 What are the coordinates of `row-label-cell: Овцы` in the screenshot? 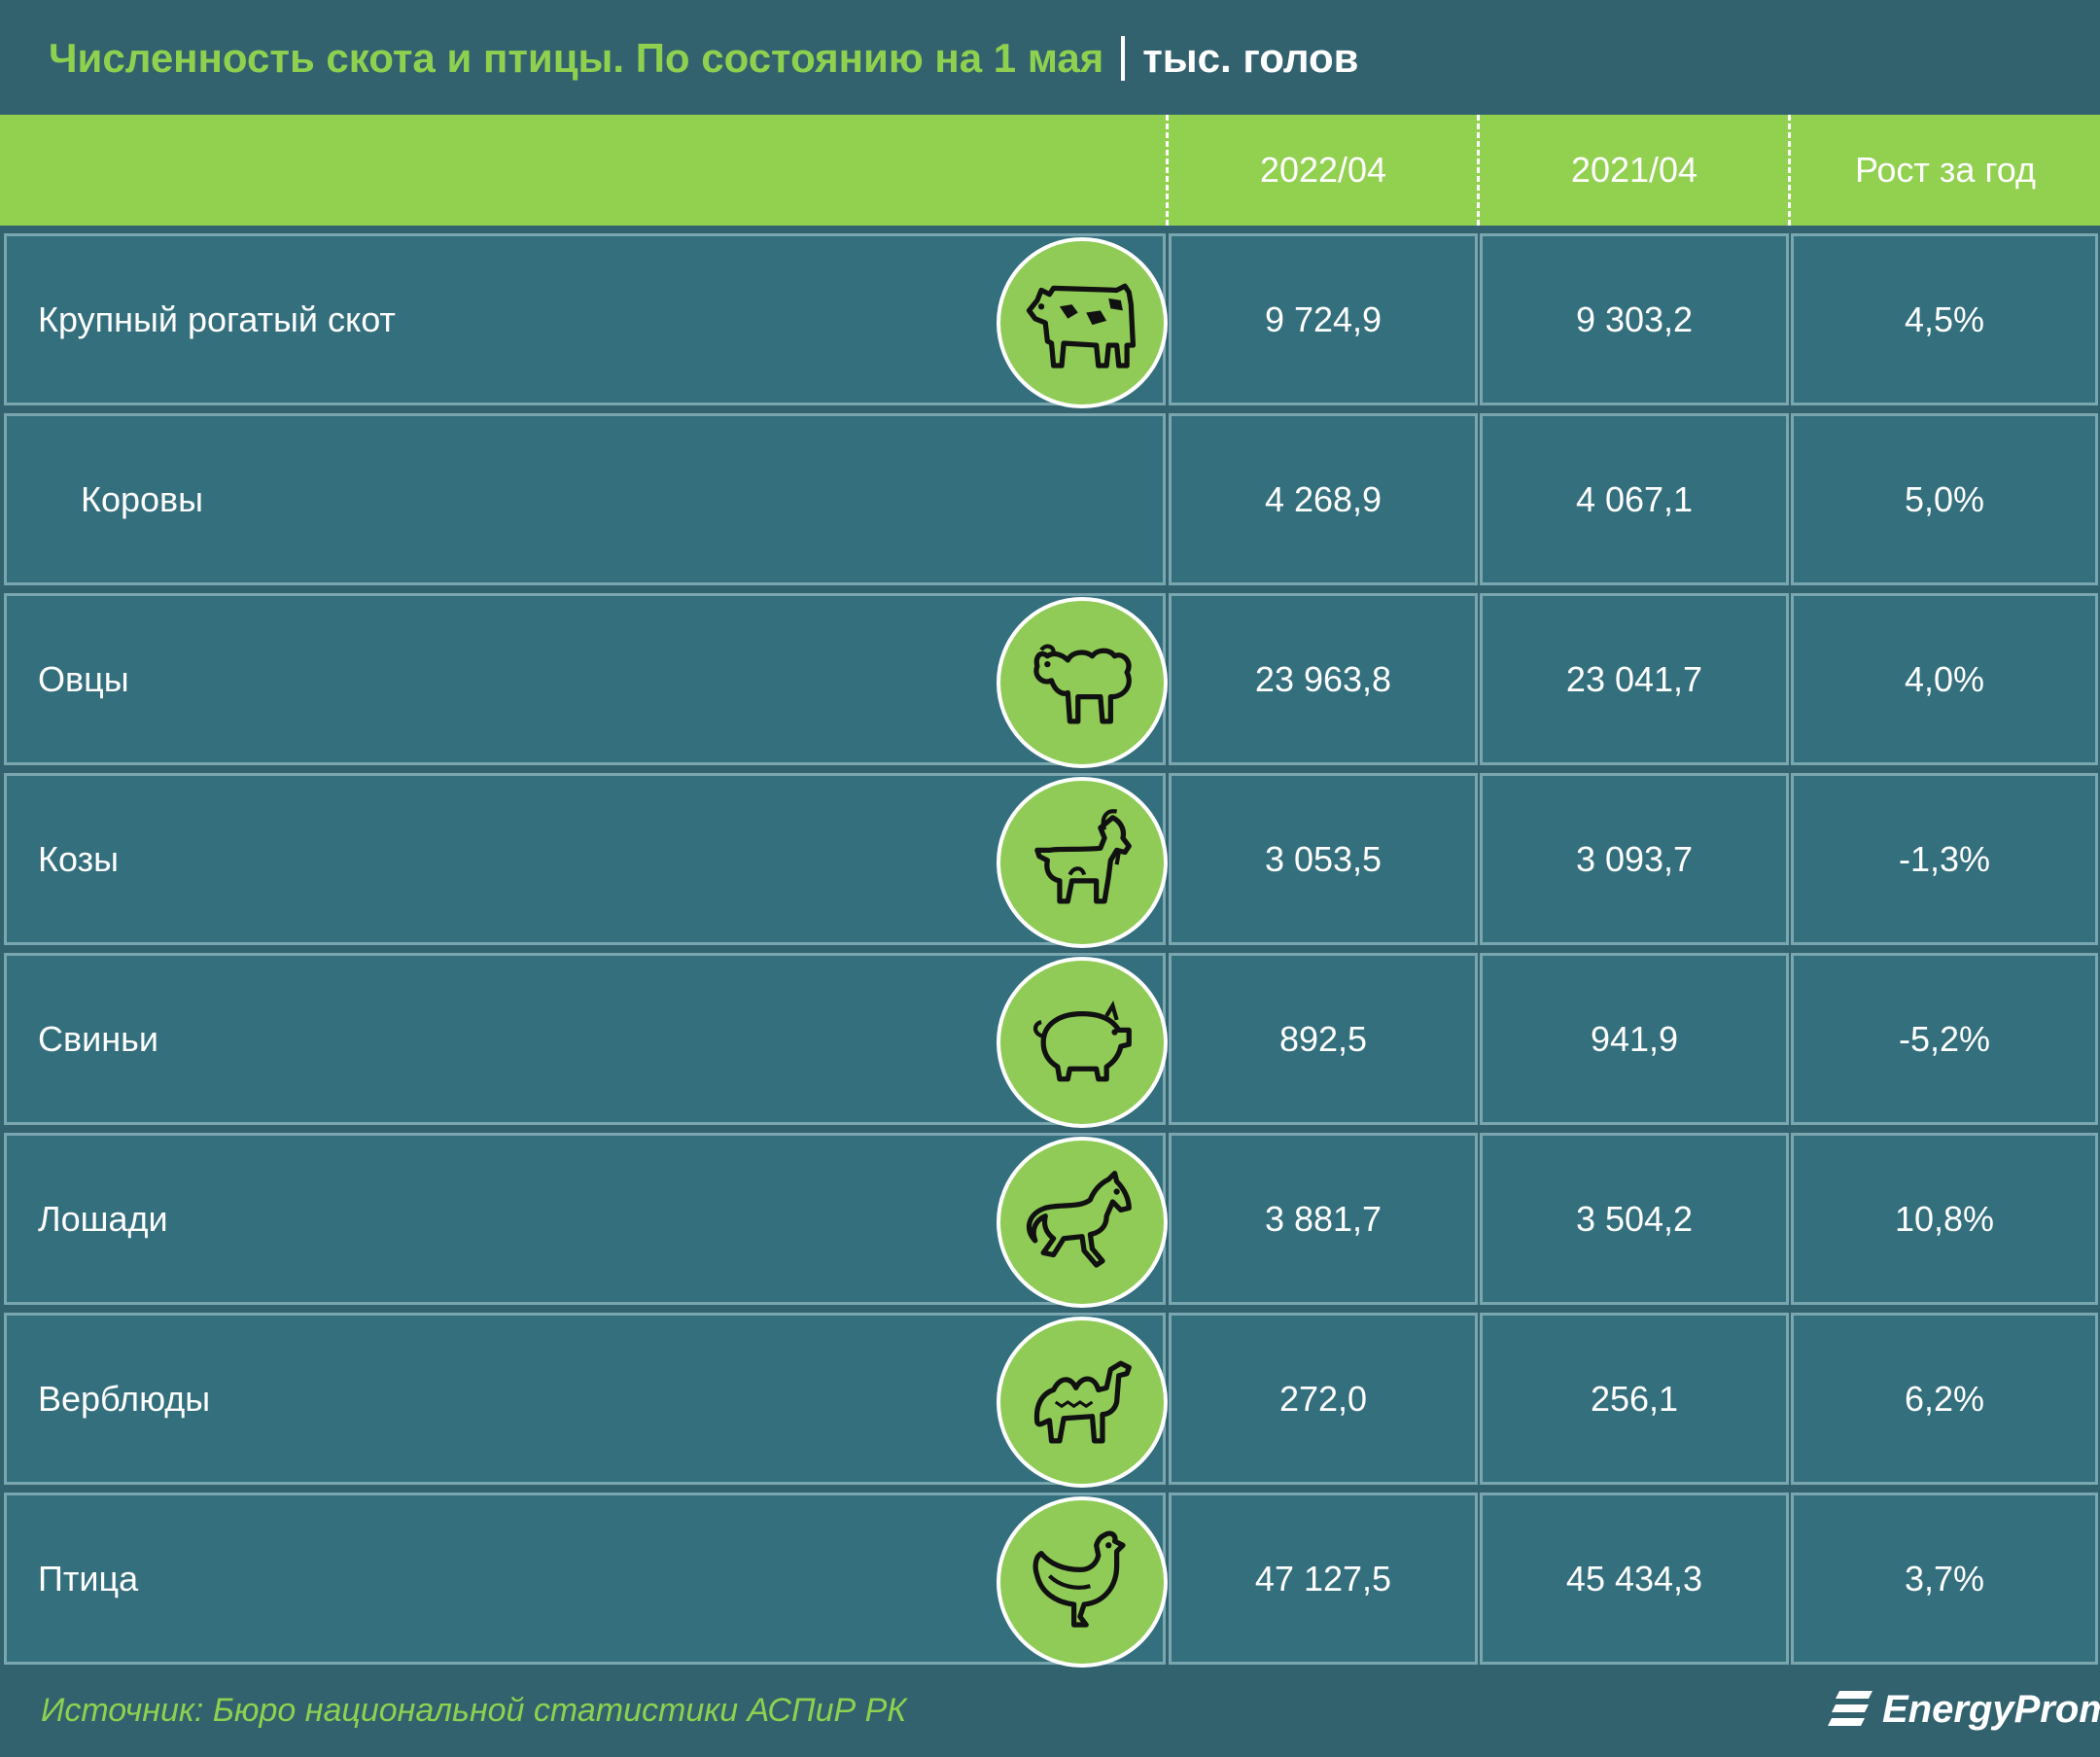 It's located at (586, 680).